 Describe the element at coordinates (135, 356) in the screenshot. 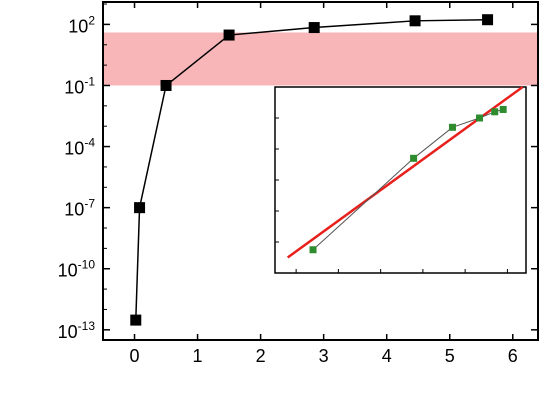

I see `x-tick-label: 0` at that location.